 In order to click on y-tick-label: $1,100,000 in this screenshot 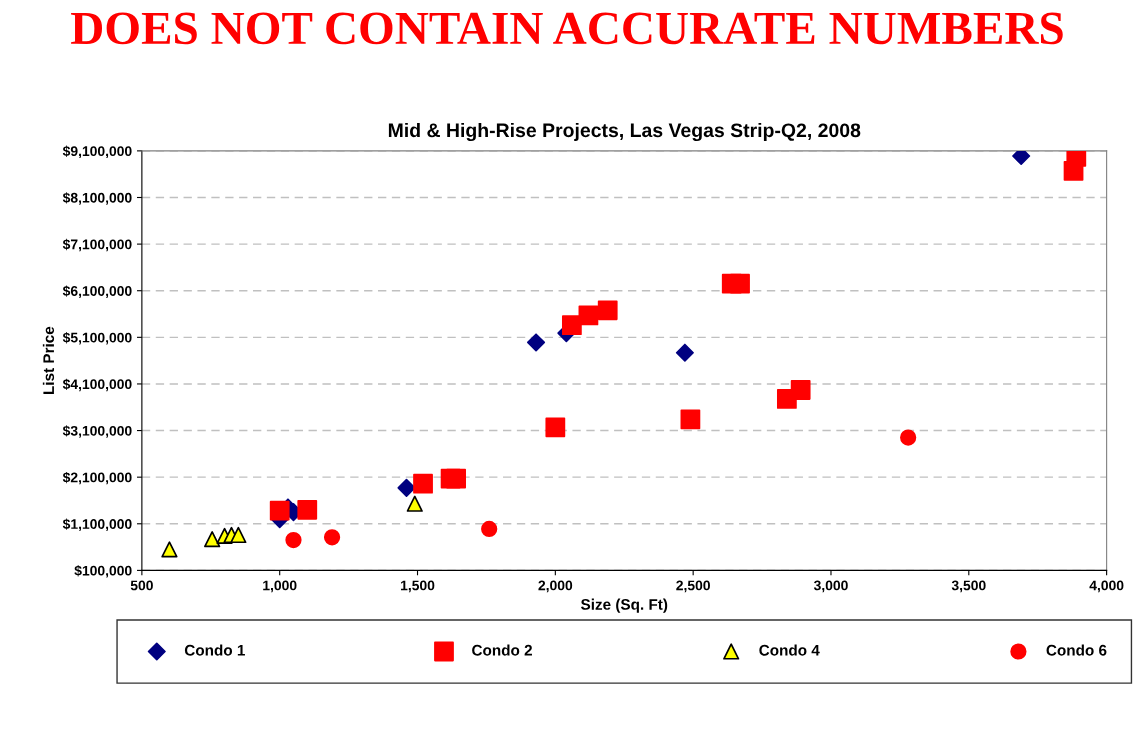, I will do `click(97, 524)`.